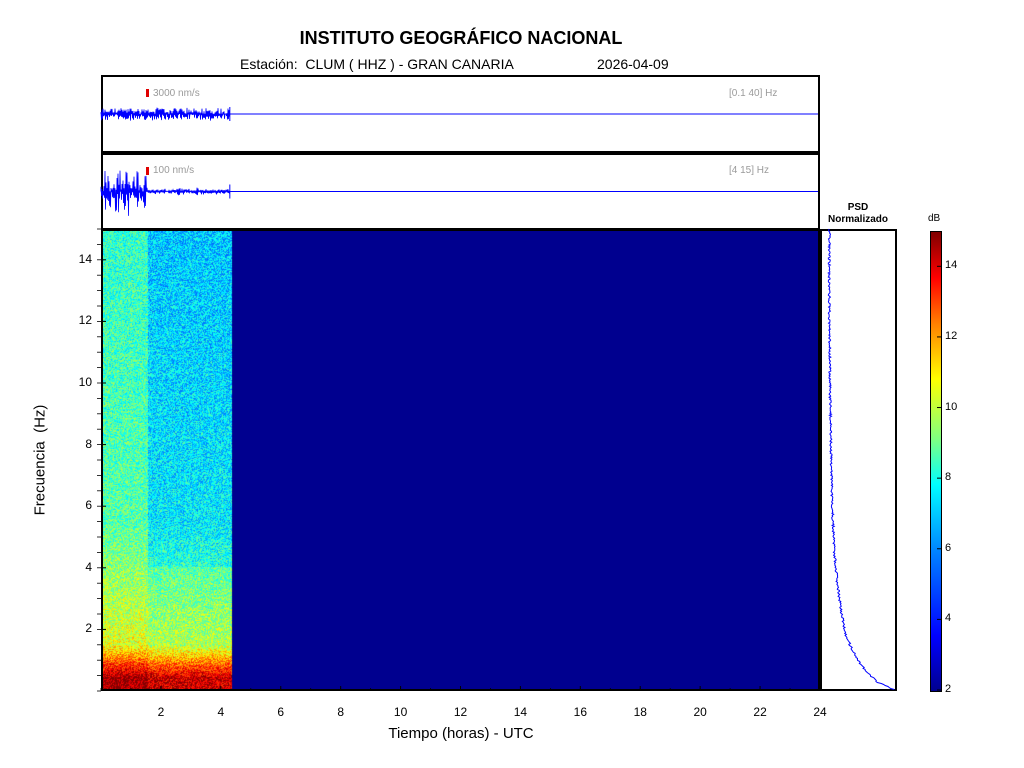  I want to click on y-tick-label-6: 14, so click(85, 258).